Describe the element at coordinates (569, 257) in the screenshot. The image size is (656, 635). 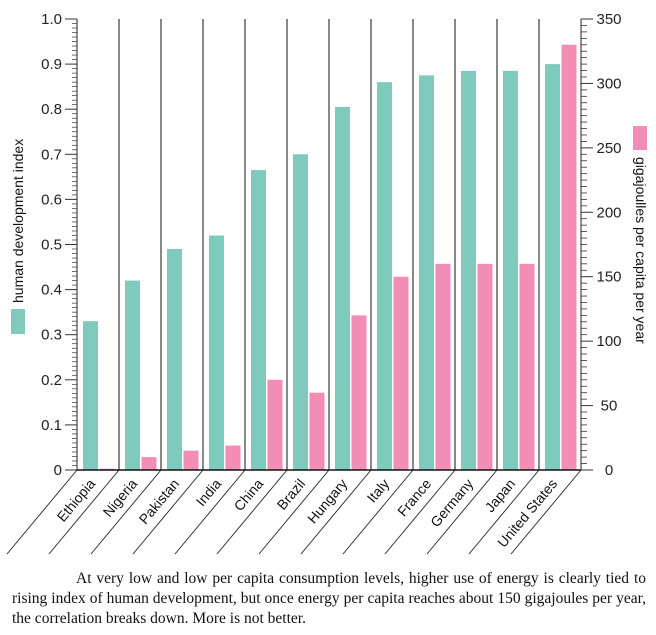
I see `bar-energy-united-states` at that location.